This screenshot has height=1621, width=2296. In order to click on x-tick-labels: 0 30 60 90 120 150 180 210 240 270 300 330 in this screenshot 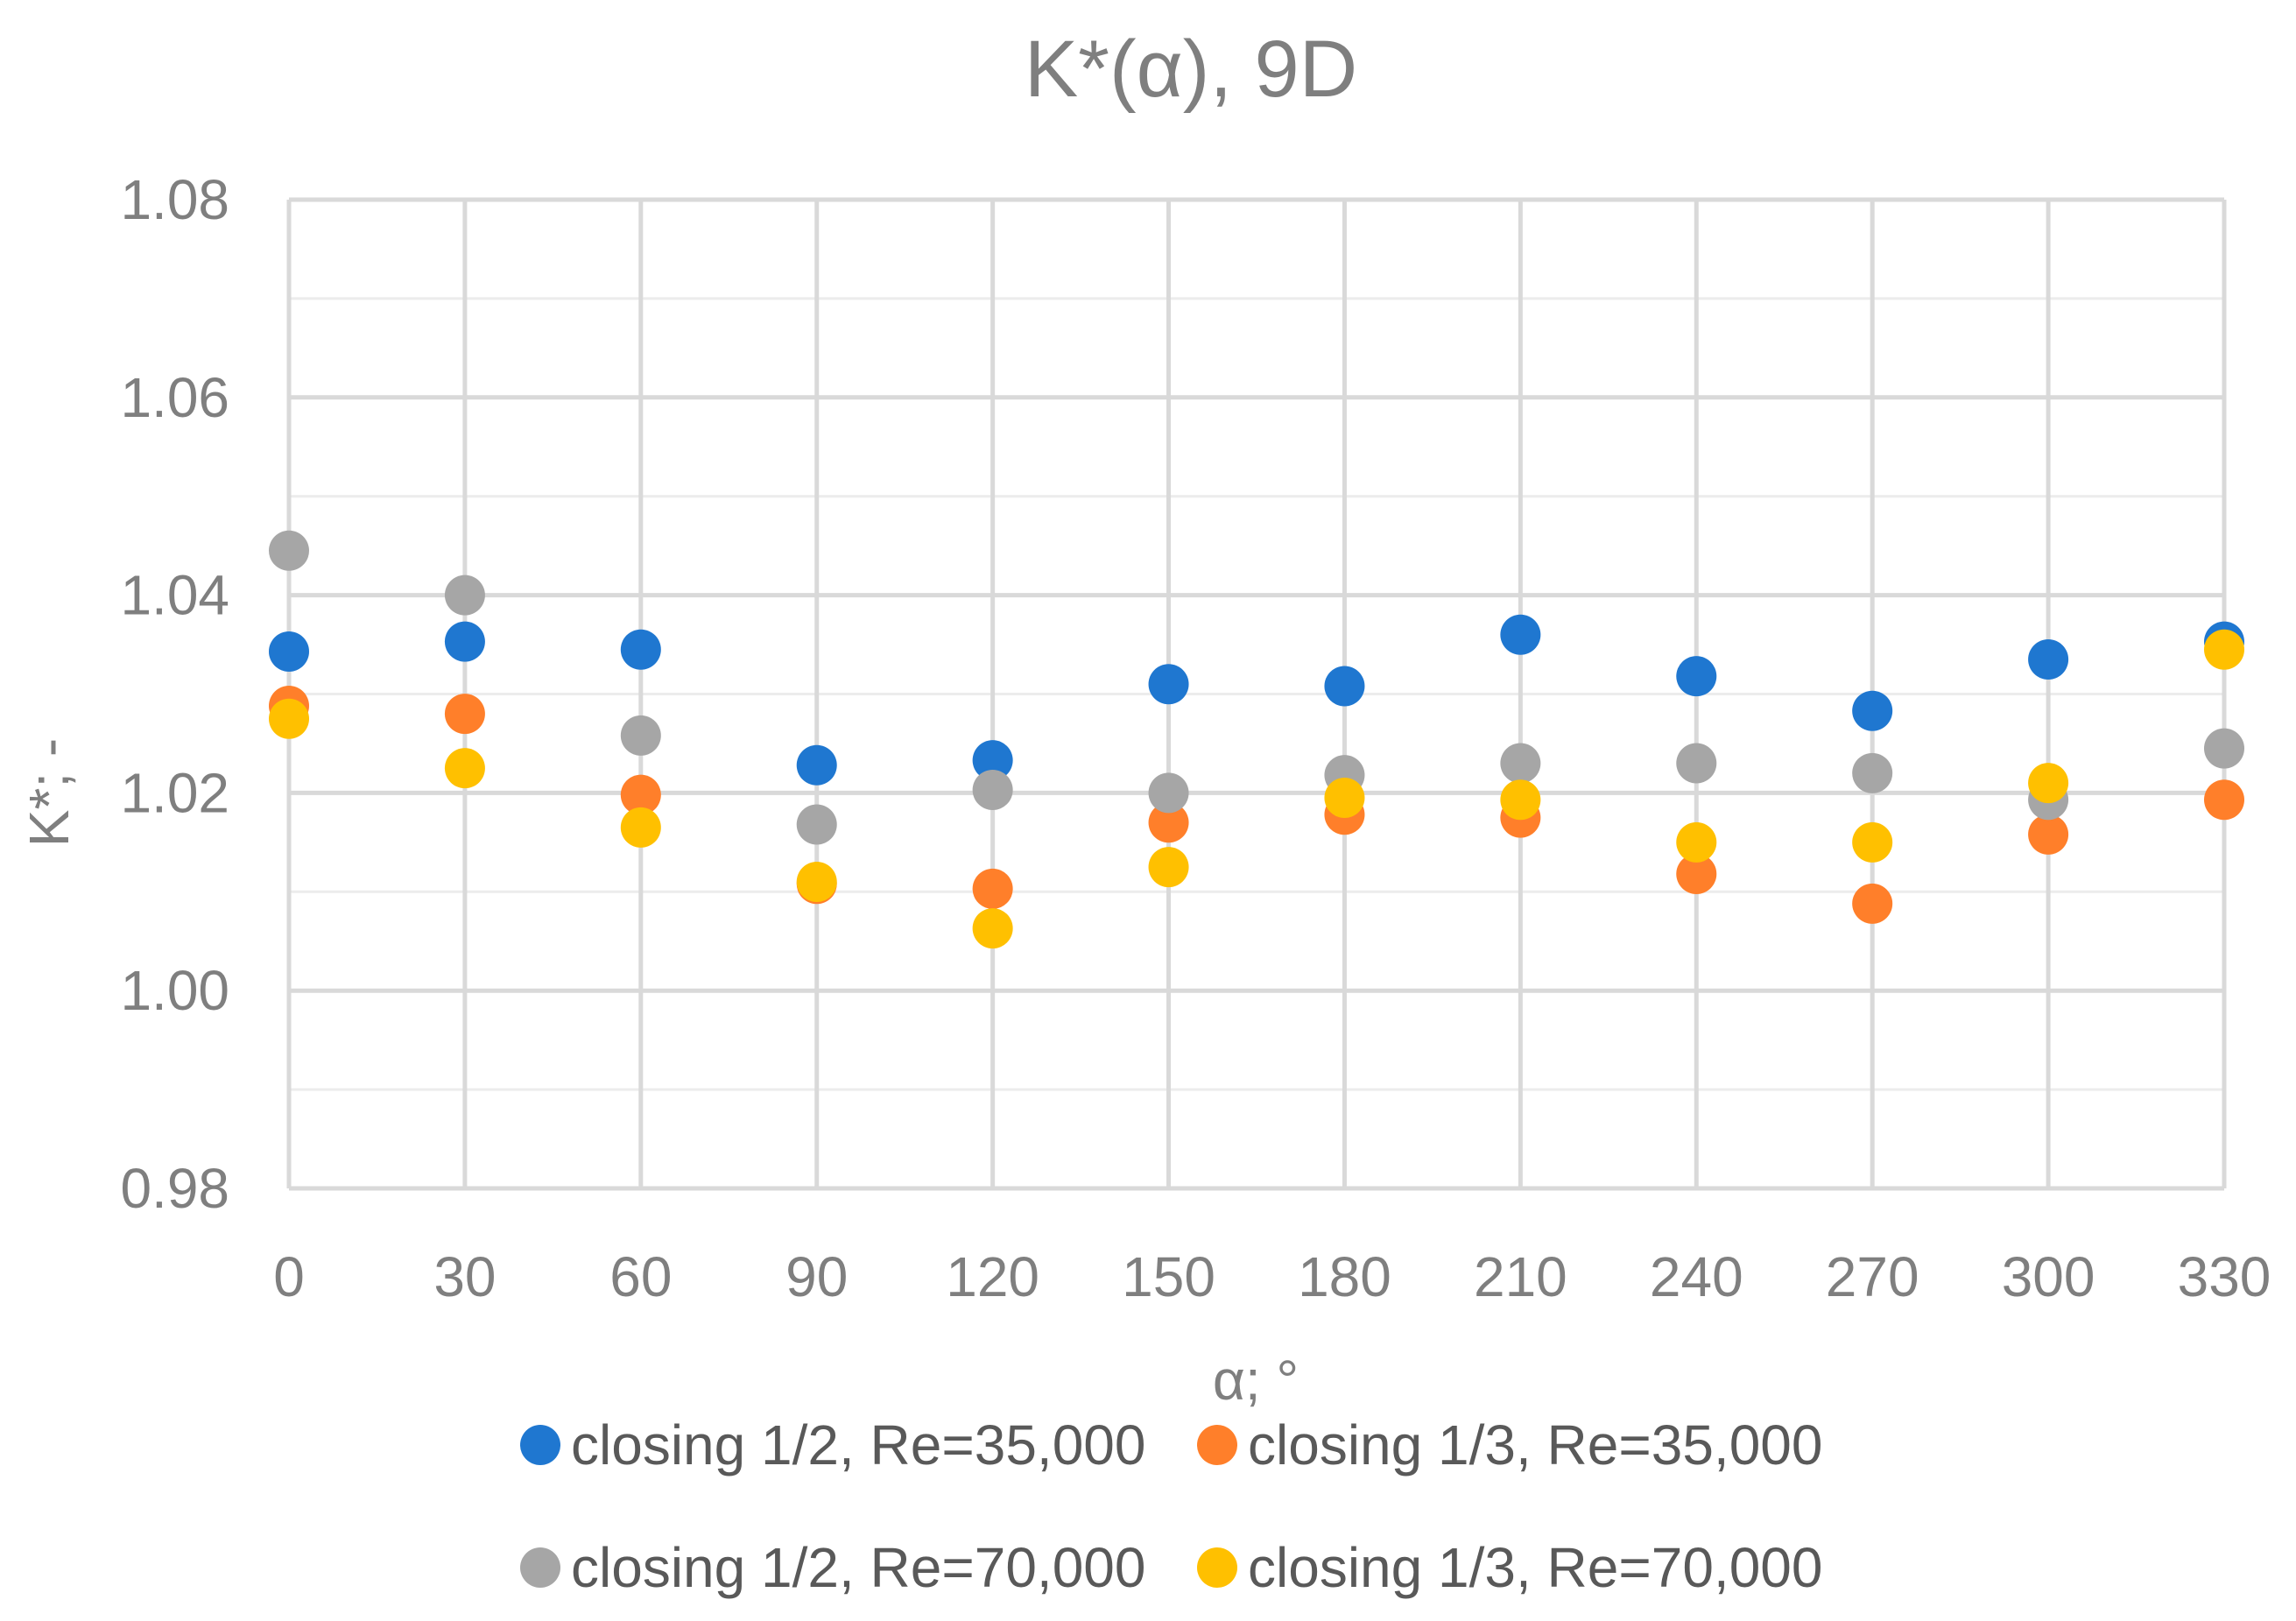, I will do `click(1272, 1276)`.